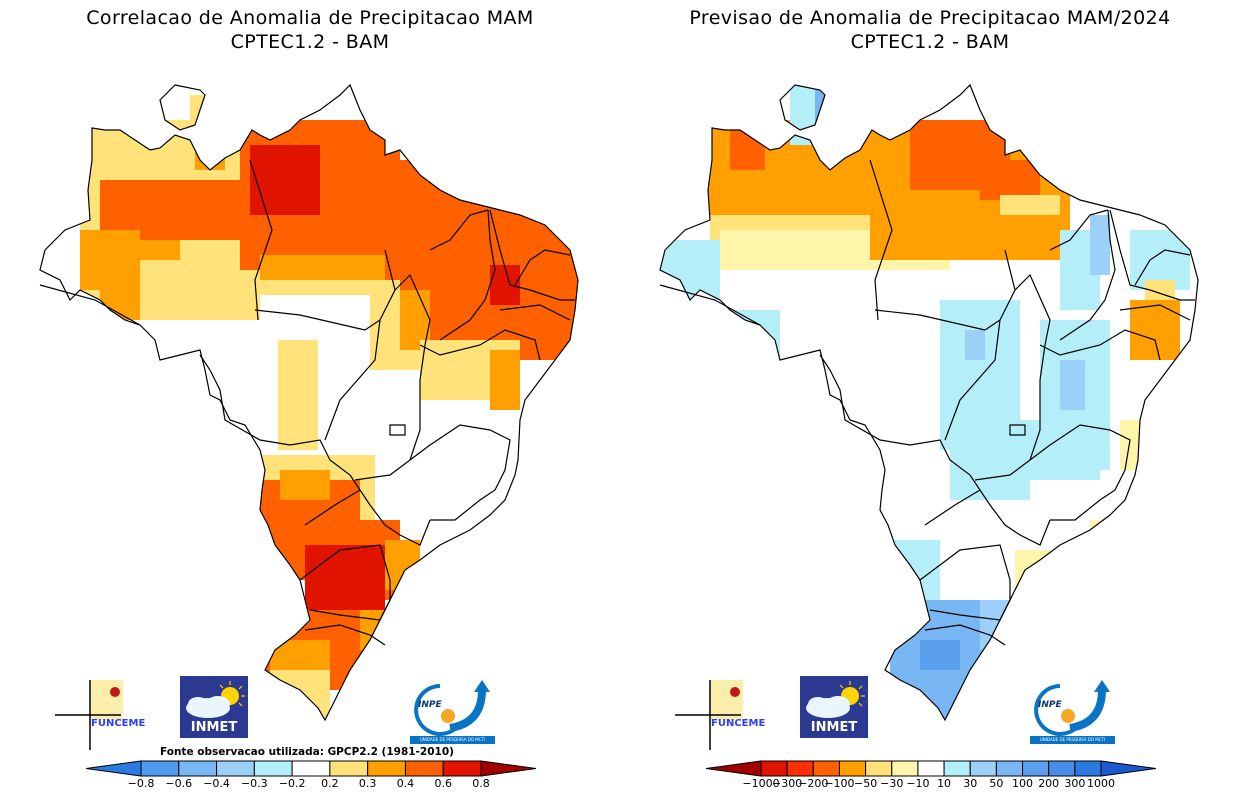 The width and height of the screenshot is (1240, 802). I want to click on colorbar-tick-label: −200, so click(813, 783).